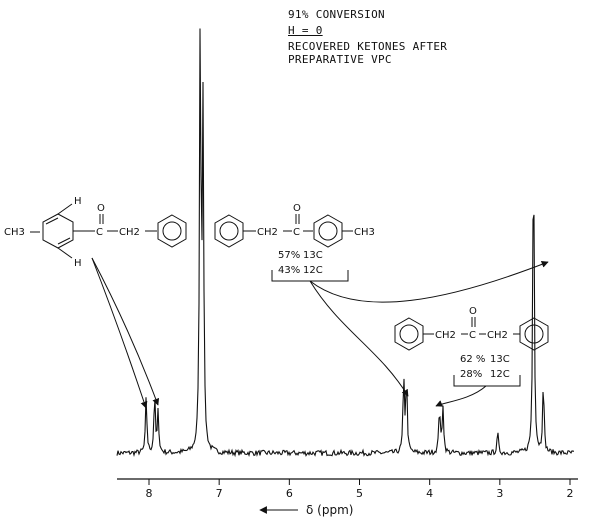  What do you see at coordinates (359, 338) in the screenshot?
I see `middle-arrow-to-ch2` at bounding box center [359, 338].